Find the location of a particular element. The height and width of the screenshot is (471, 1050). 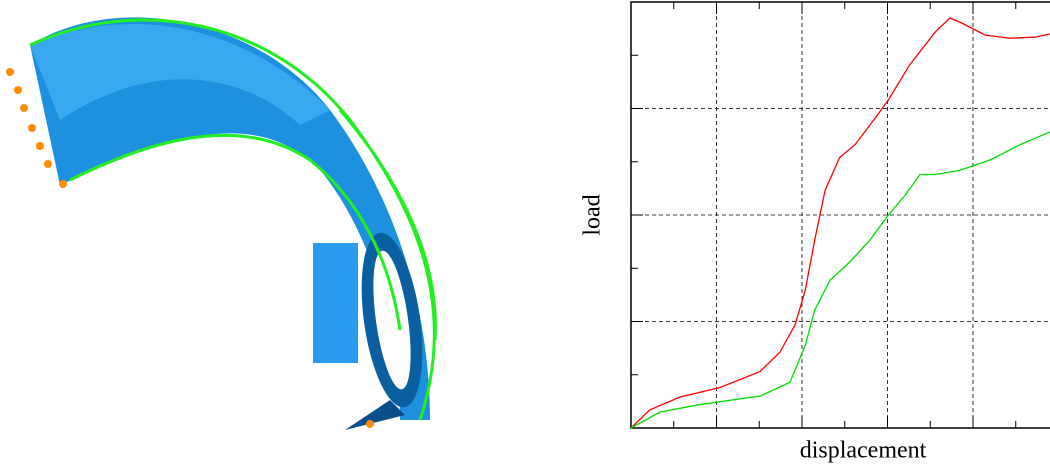

x-axis-label: displacement is located at coordinates (863, 451).